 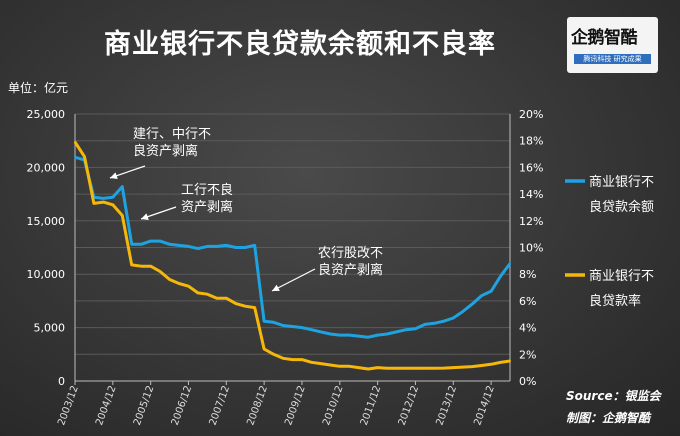 What do you see at coordinates (531, 248) in the screenshot?
I see `right-axis-tick-label: 10%` at bounding box center [531, 248].